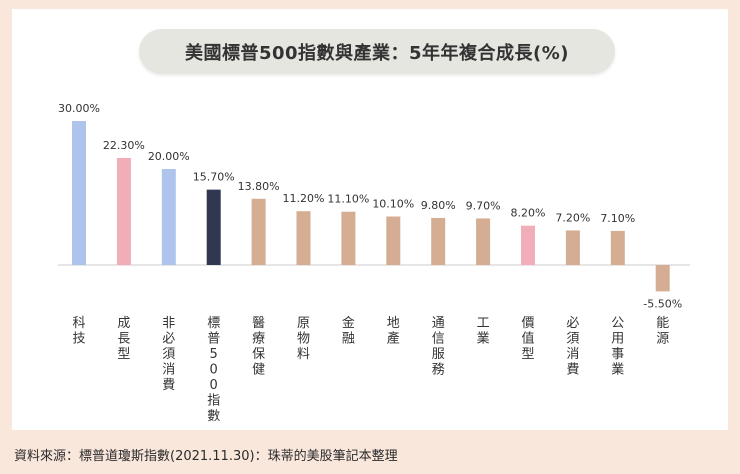  I want to click on data-label: 7.10%, so click(617, 218).